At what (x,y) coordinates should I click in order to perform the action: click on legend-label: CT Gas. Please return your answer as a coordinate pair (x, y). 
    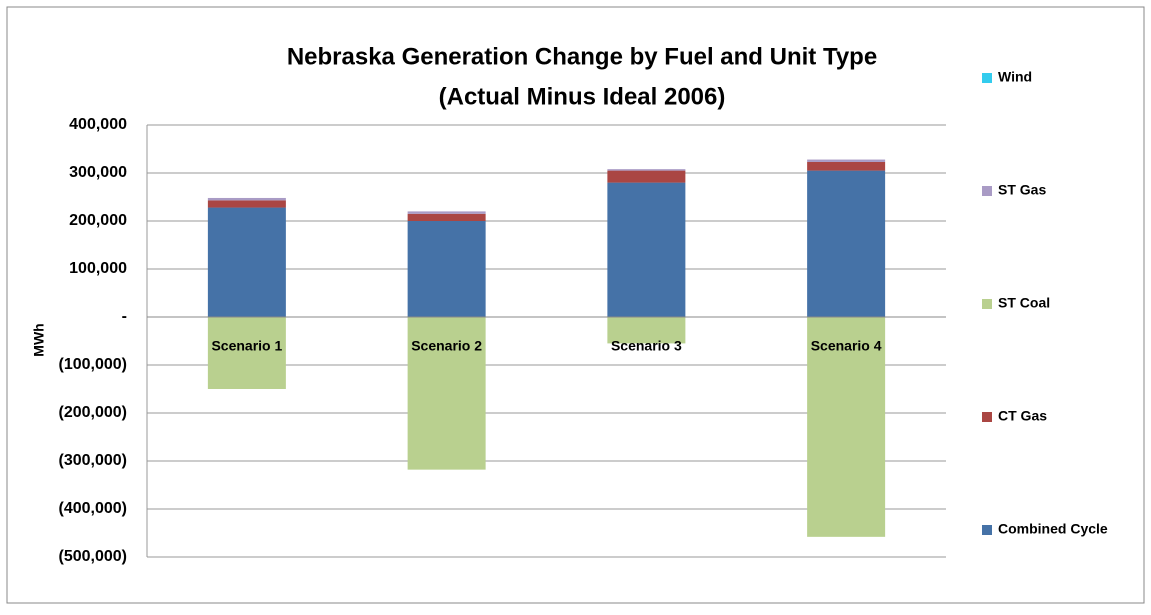
    Looking at the image, I should click on (1022, 416).